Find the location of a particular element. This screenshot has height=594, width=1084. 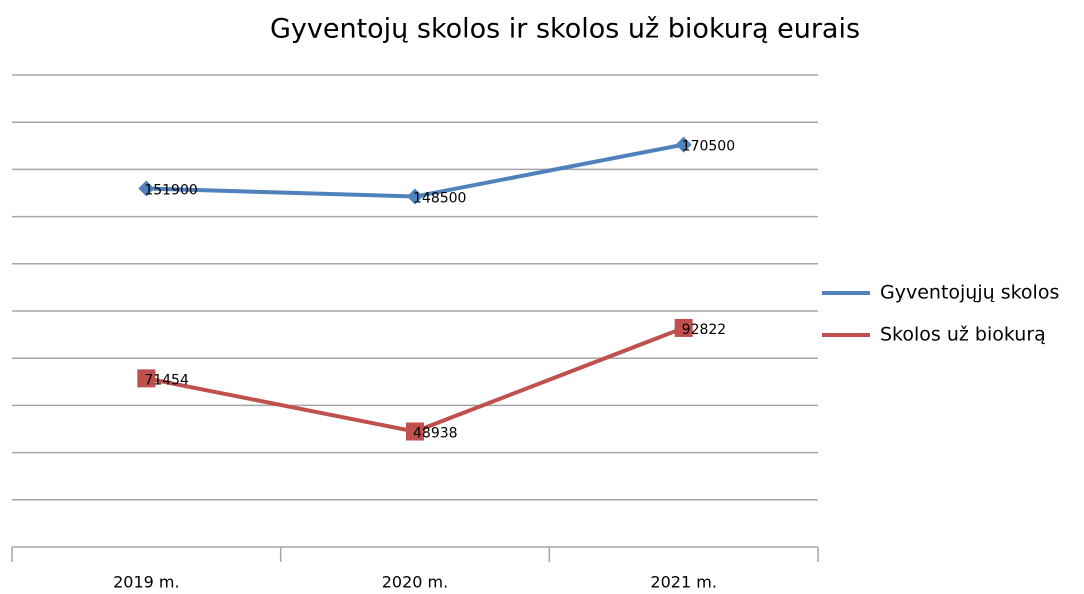

series-line is located at coordinates (415, 380).